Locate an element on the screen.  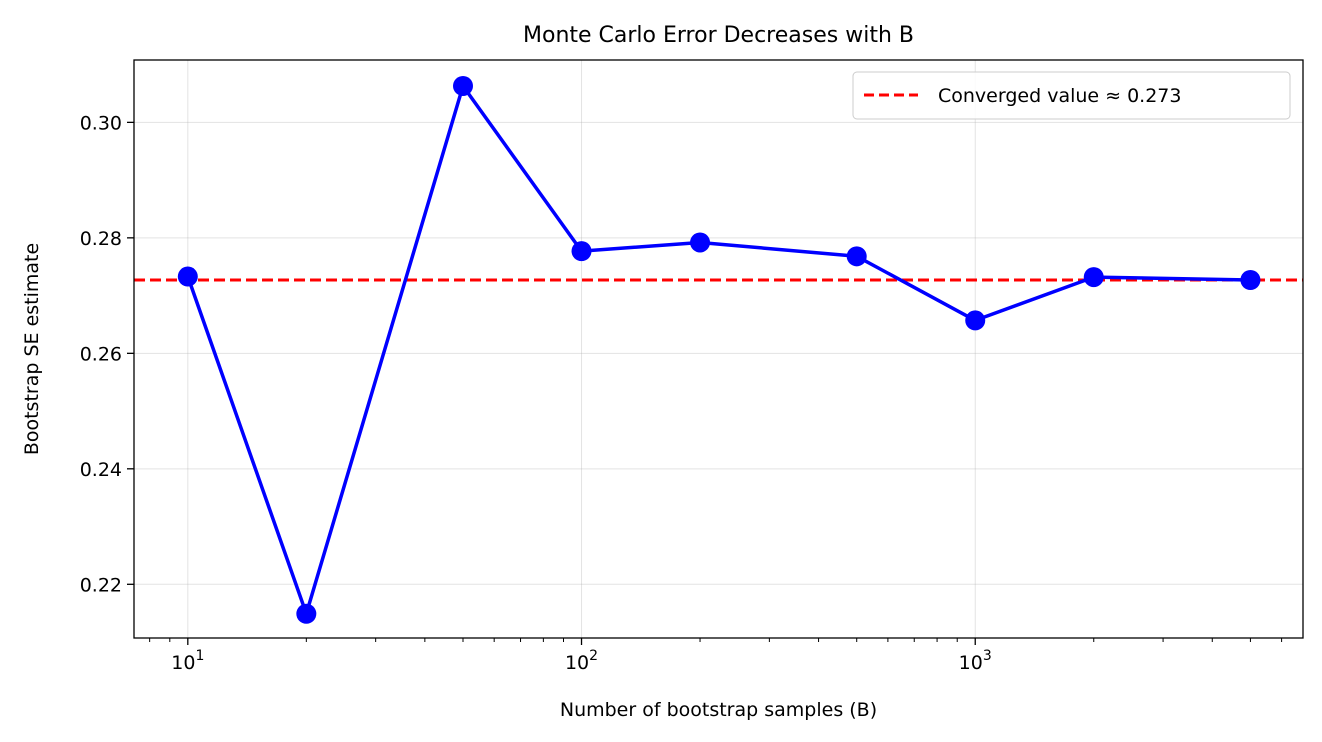
y-tick-label: 0.28 is located at coordinates (101, 239).